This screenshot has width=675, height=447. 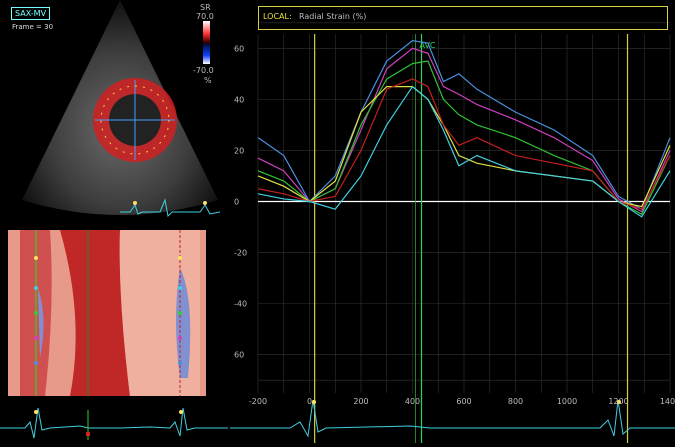 What do you see at coordinates (31, 13) in the screenshot?
I see `view-label: SAX-MV` at bounding box center [31, 13].